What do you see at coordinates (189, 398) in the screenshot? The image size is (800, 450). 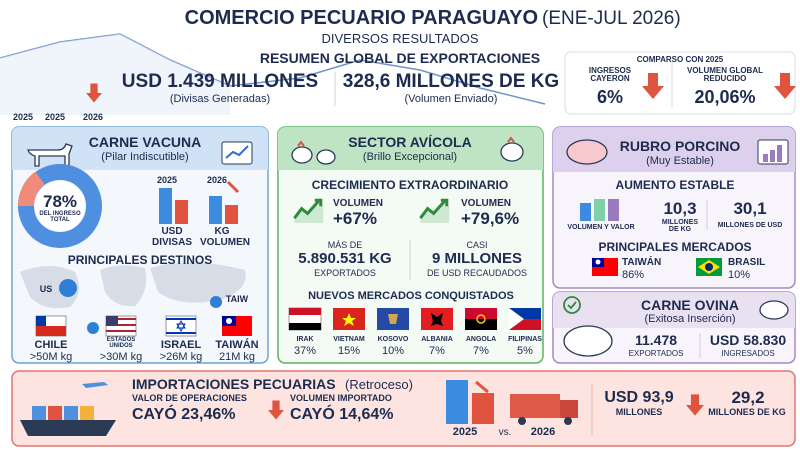 I see `drop-label: VALOR DE OPERACIONES` at bounding box center [189, 398].